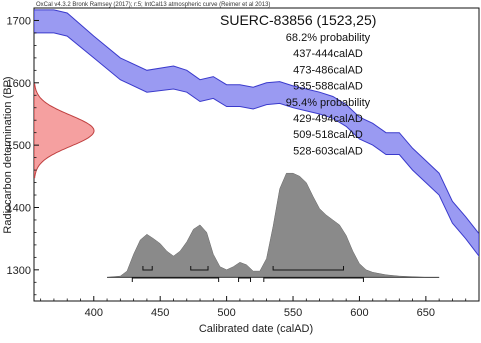  I want to click on range-text-line-1: 68.2% probability, so click(328, 38).